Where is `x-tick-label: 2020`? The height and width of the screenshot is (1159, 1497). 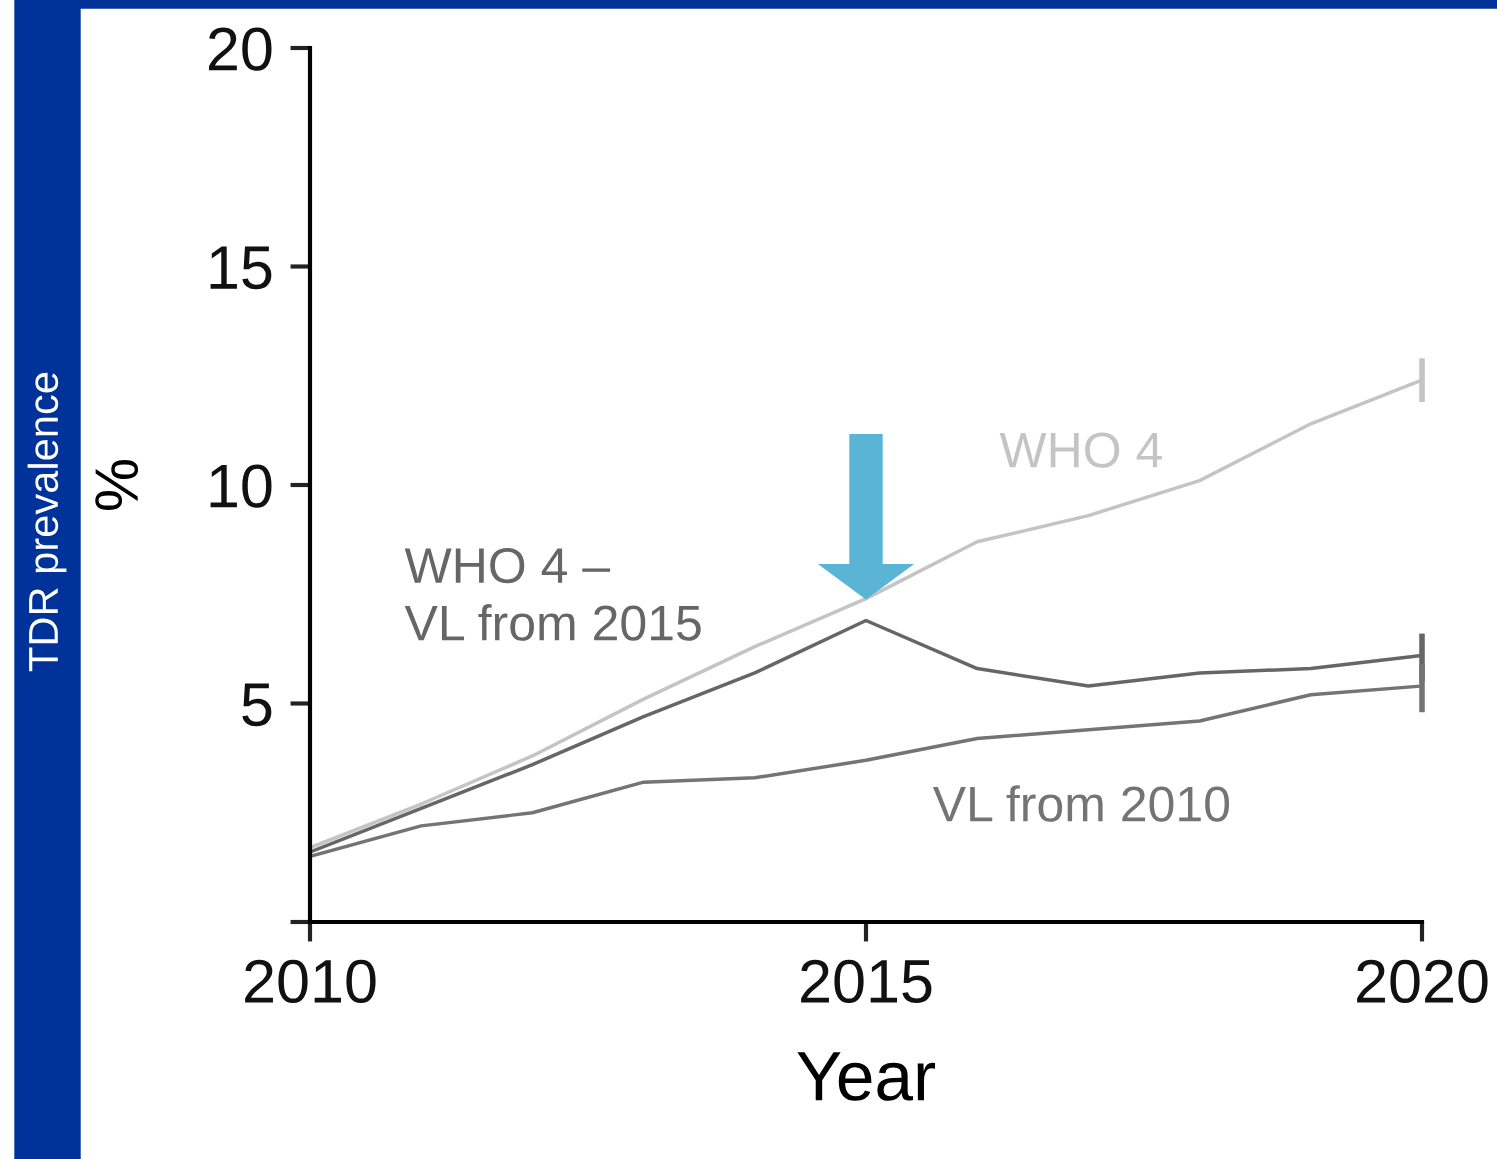 x-tick-label: 2020 is located at coordinates (1422, 981).